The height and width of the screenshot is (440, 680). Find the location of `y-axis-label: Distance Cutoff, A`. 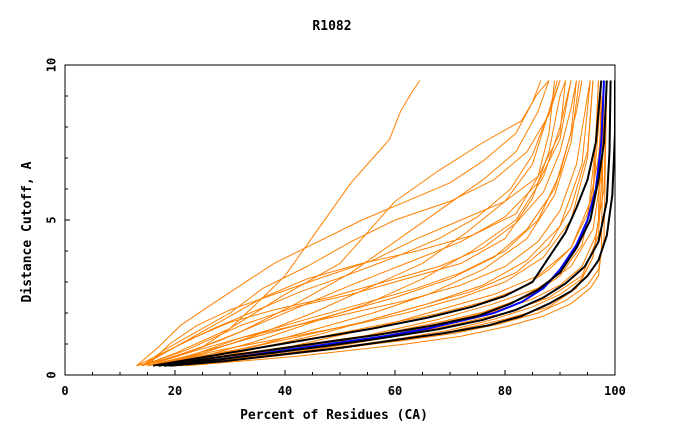

y-axis-label: Distance Cutoff, A is located at coordinates (27, 231).